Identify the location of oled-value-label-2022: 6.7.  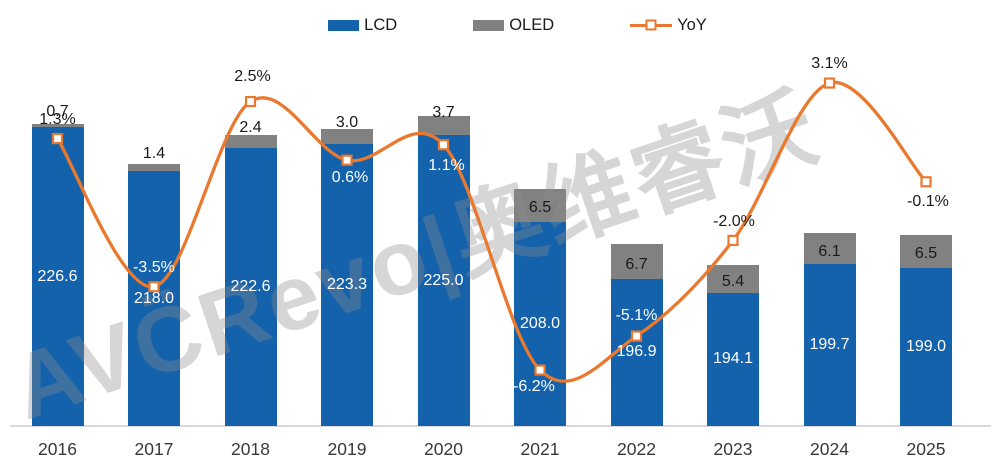
(636, 264).